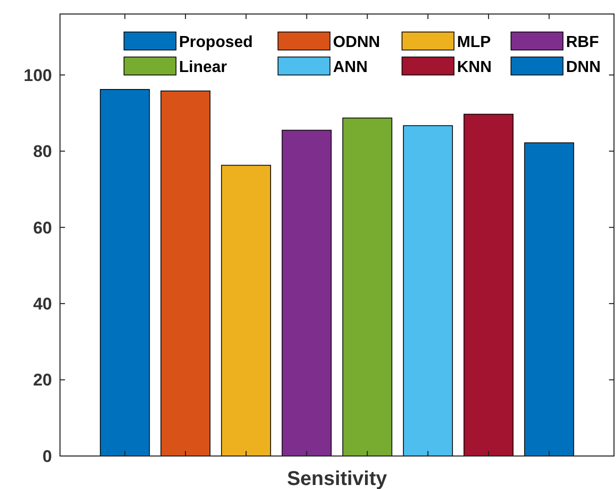 Image resolution: width=616 pixels, height=489 pixels. What do you see at coordinates (350, 67) in the screenshot?
I see `legend-label: ANN` at bounding box center [350, 67].